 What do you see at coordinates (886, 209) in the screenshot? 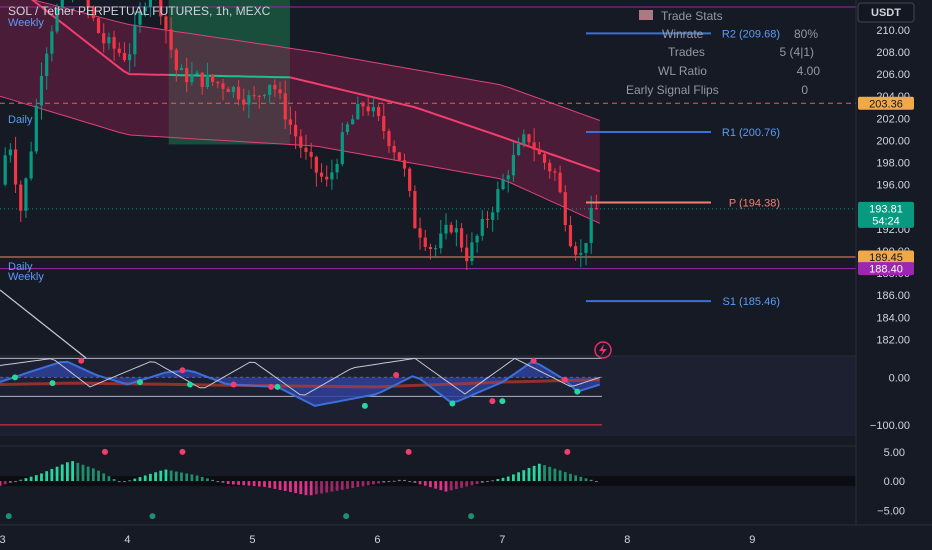
I see `price-tag-1: 193.81` at bounding box center [886, 209].